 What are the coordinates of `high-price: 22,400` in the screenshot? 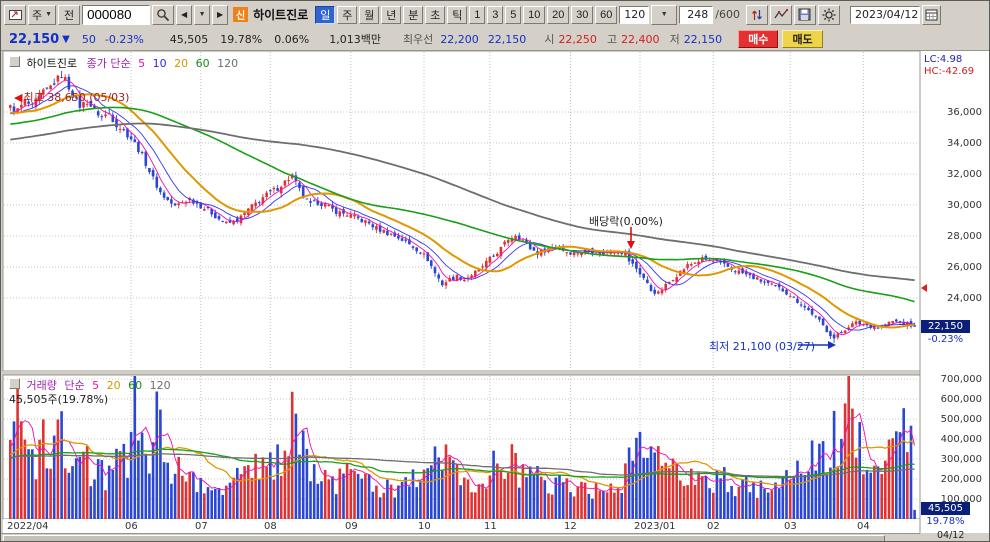 It's located at (640, 39).